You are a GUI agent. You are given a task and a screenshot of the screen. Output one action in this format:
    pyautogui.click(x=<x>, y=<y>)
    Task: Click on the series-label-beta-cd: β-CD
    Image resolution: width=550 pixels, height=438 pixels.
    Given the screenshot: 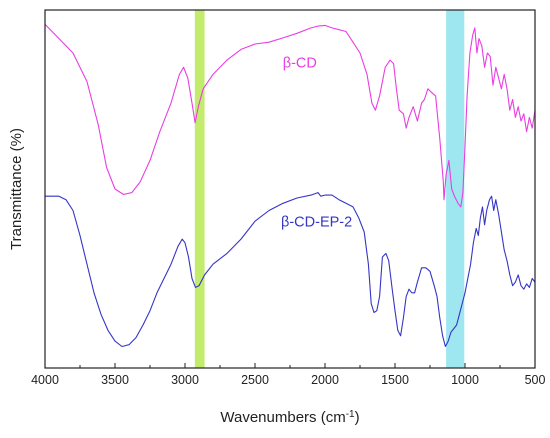 What is the action you would take?
    pyautogui.click(x=300, y=63)
    